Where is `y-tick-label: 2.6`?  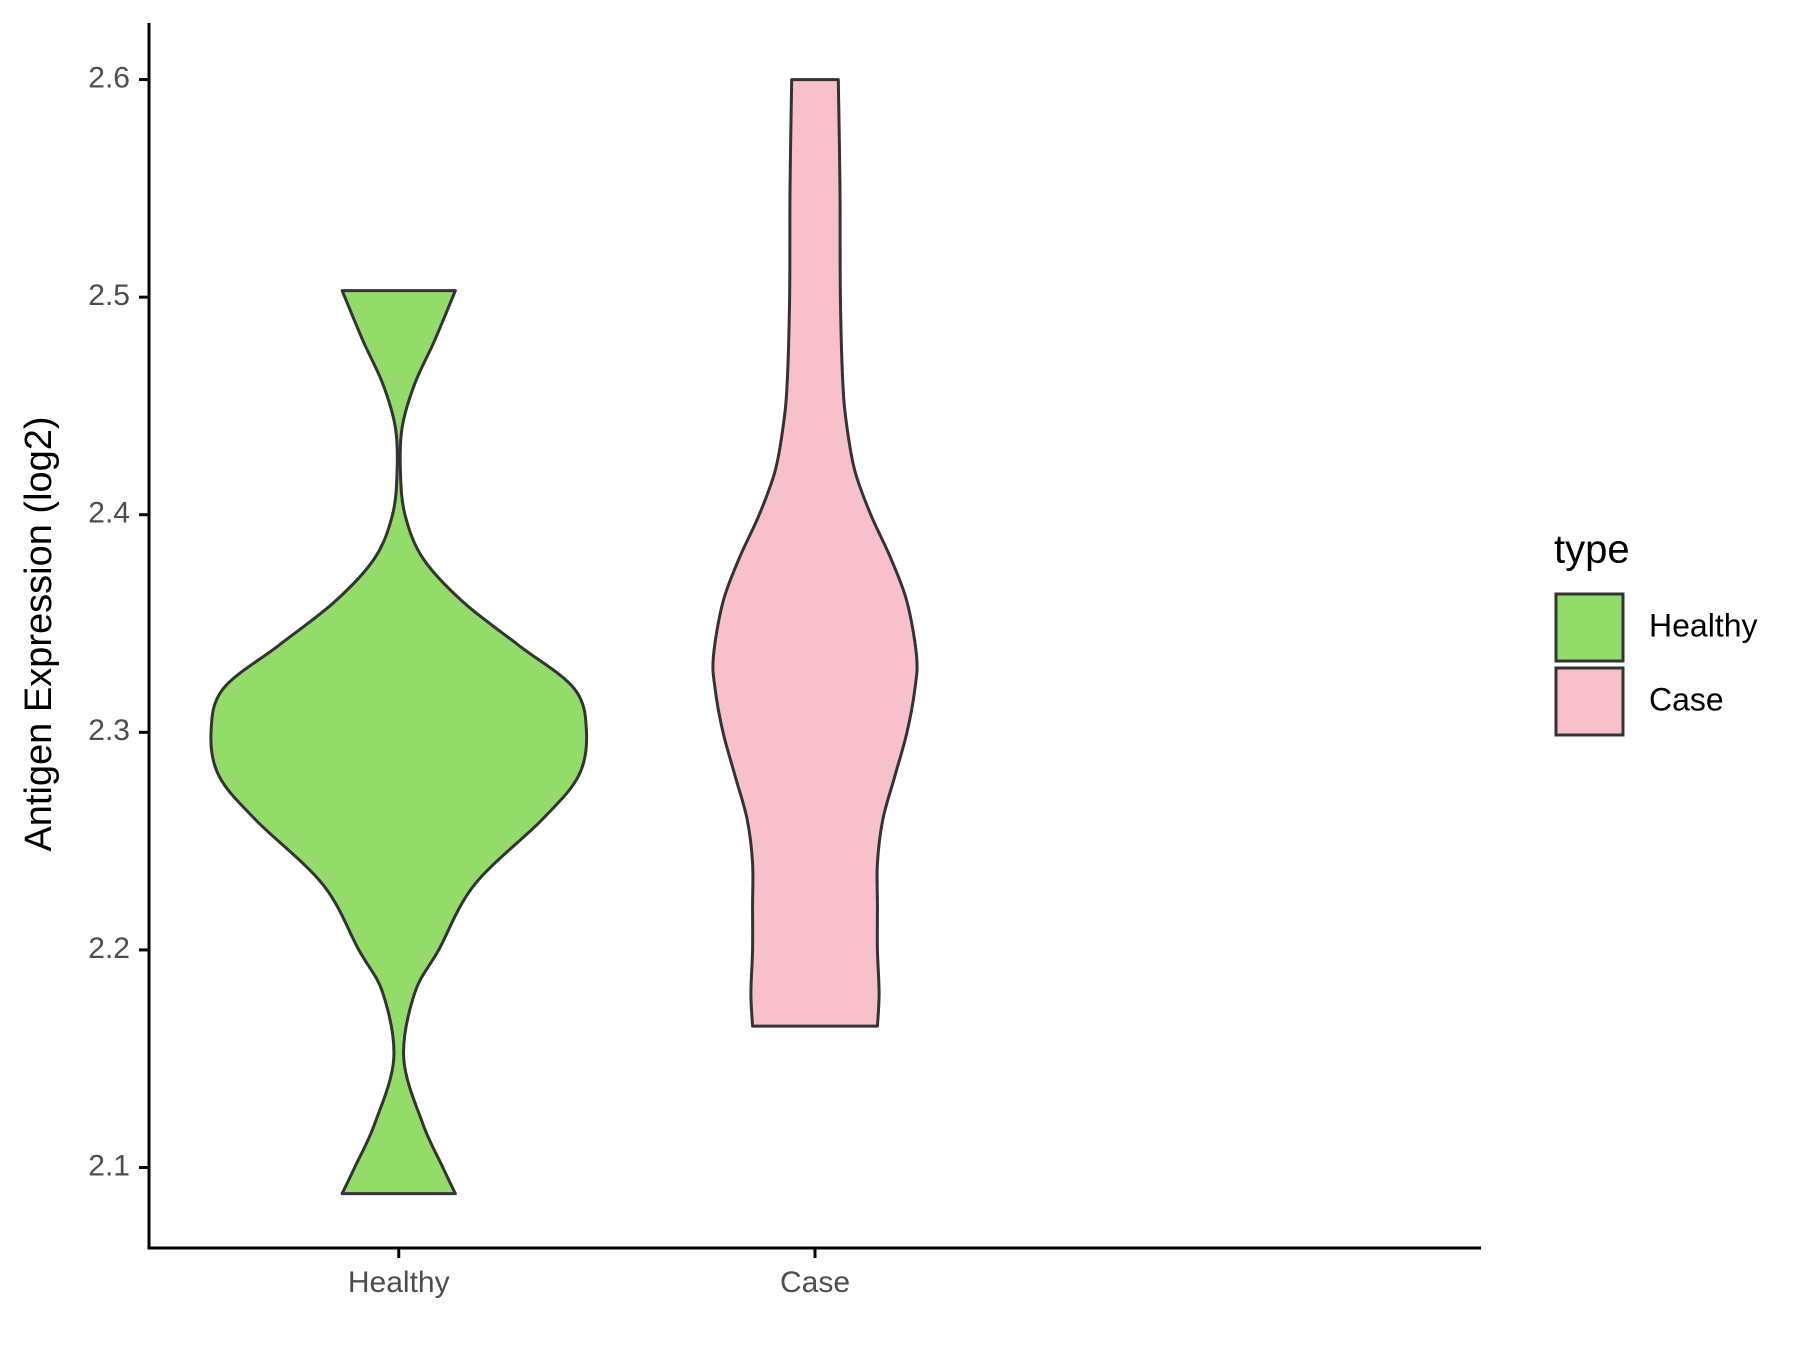 y-tick-label: 2.6 is located at coordinates (109, 77).